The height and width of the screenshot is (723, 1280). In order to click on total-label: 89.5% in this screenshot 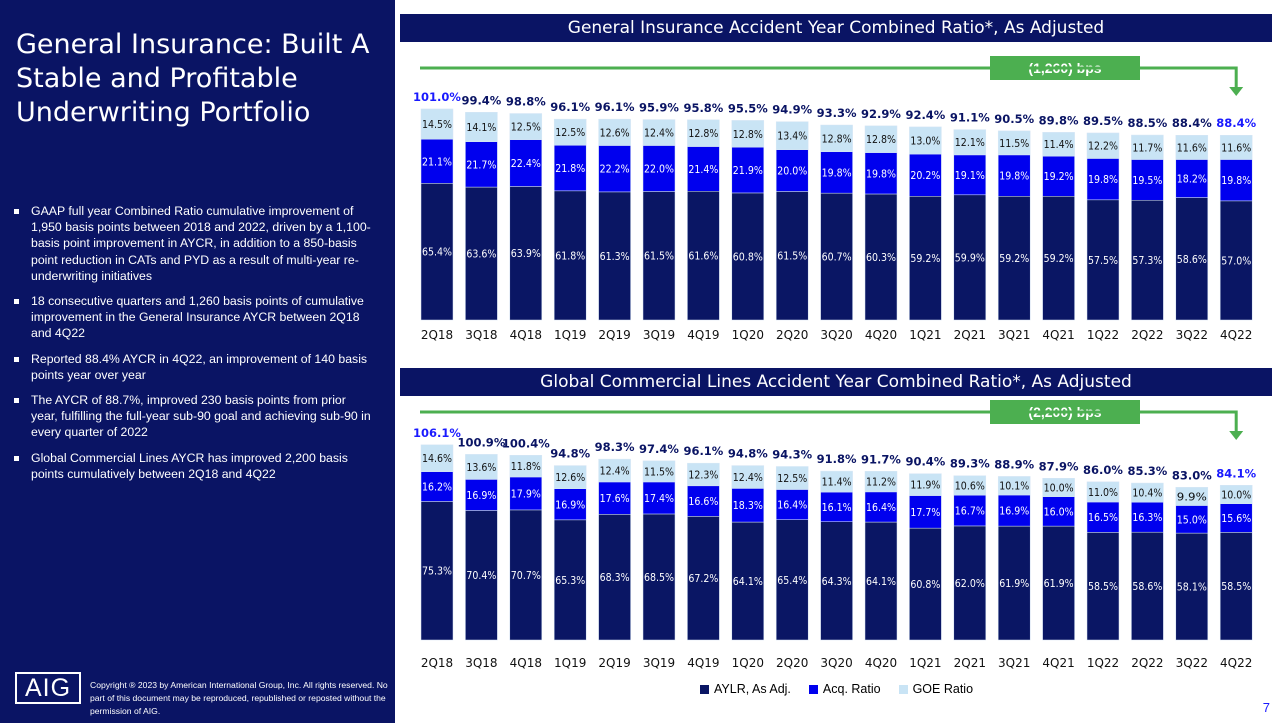, I will do `click(1103, 121)`.